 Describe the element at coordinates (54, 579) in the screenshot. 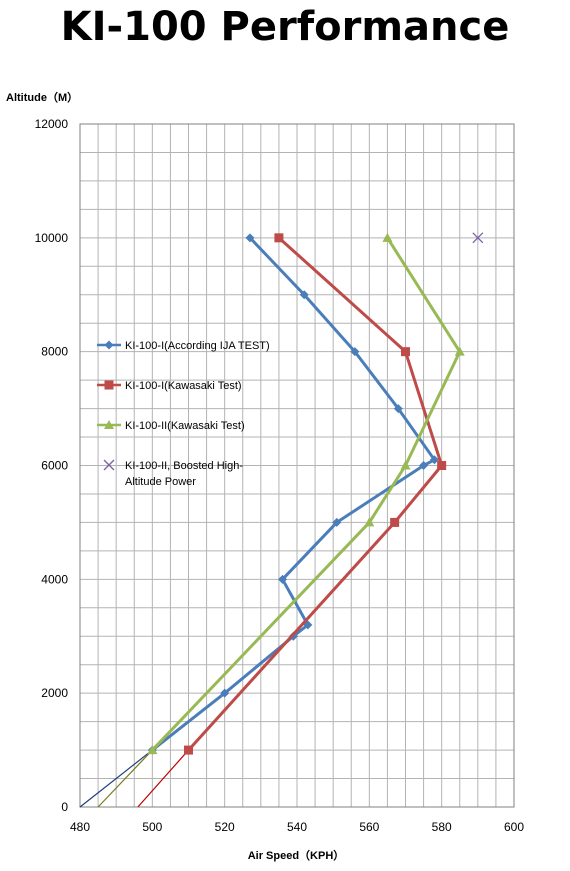

I see `y-tick-label: 4000` at that location.